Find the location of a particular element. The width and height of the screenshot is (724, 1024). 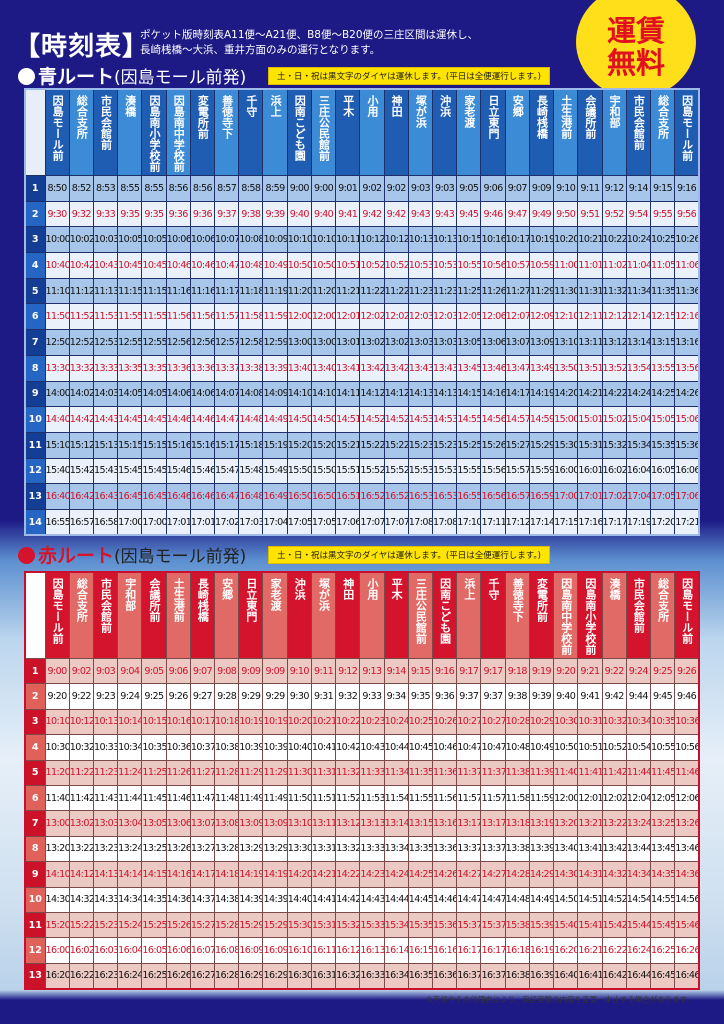

departure-time: 11:52 is located at coordinates (81, 317).